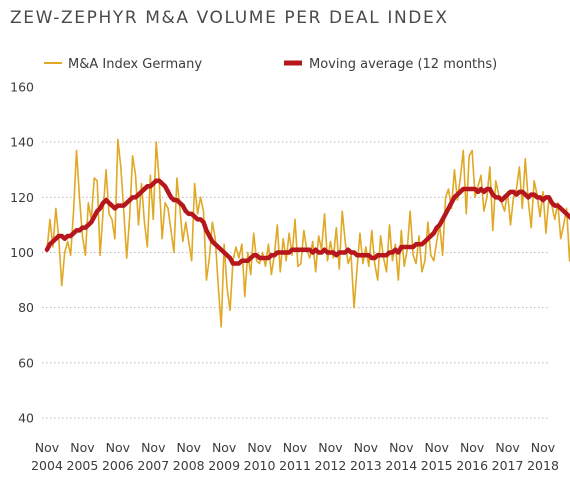  Describe the element at coordinates (26, 362) in the screenshot. I see `y-tick-label: 60` at that location.